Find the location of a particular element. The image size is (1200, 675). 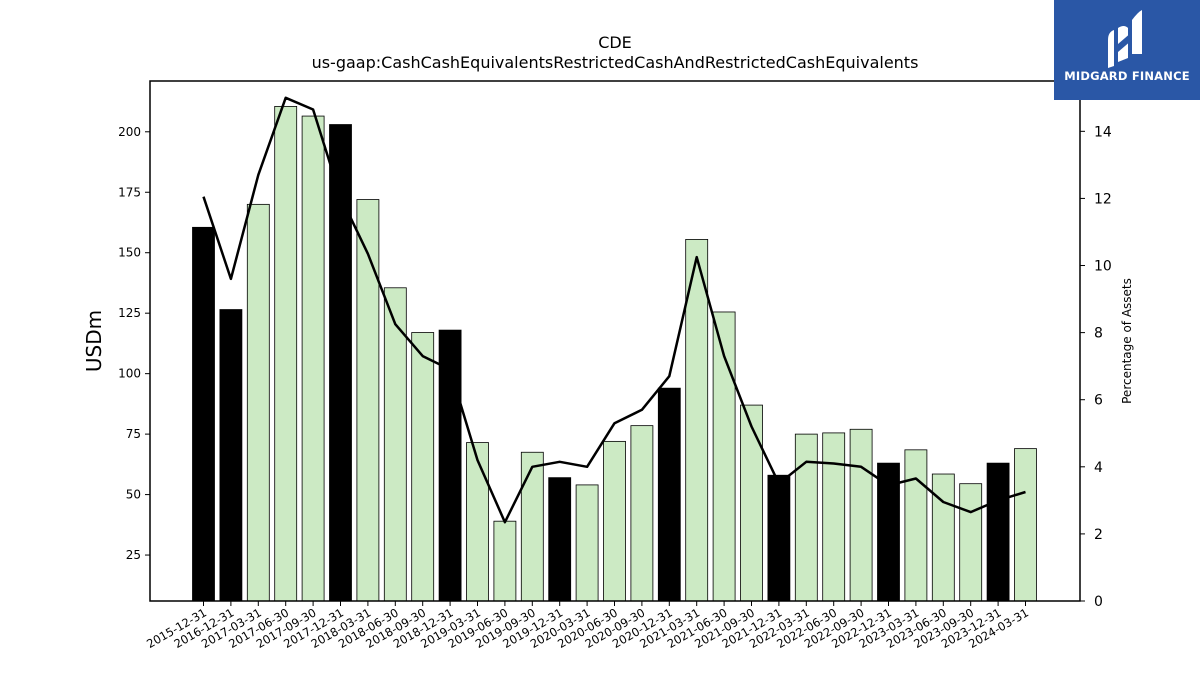

y-tick-label: 25 is located at coordinates (133, 555).